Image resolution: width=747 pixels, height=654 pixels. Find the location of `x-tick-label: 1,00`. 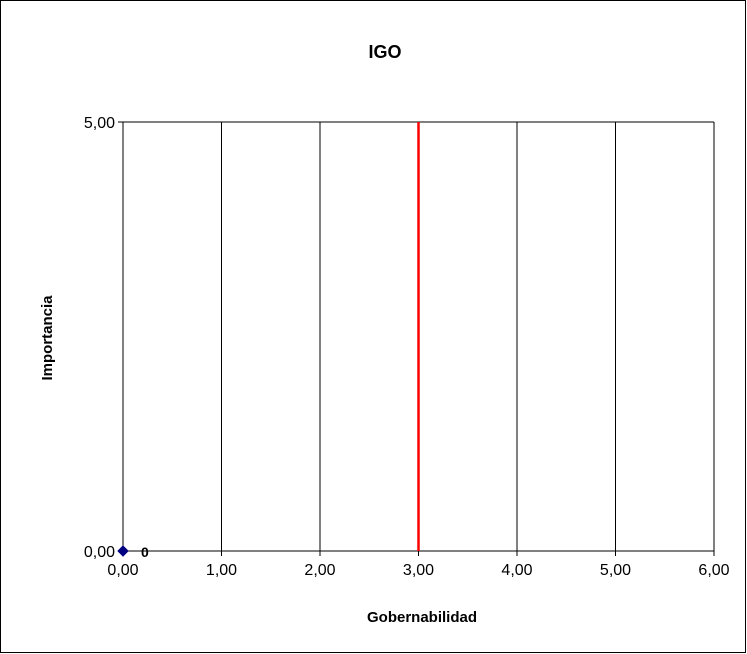

x-tick-label: 1,00 is located at coordinates (221, 570).